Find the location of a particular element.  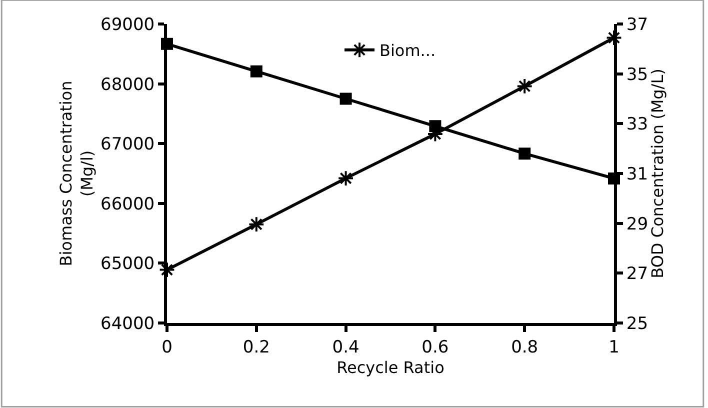

x-tick-label: 0.8 is located at coordinates (524, 347).